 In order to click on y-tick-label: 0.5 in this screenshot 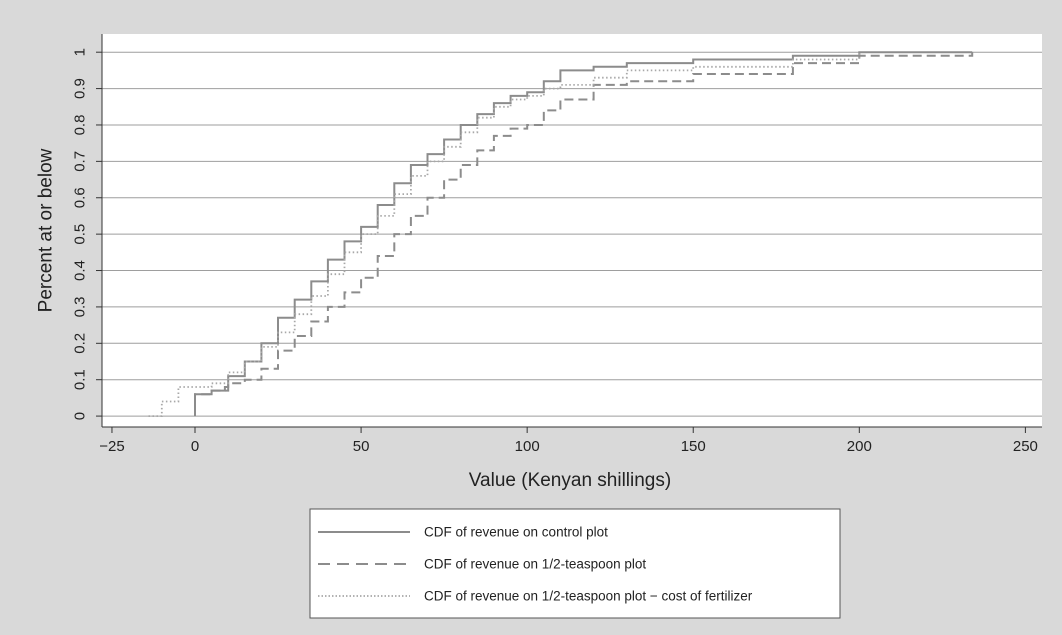, I will do `click(80, 234)`.